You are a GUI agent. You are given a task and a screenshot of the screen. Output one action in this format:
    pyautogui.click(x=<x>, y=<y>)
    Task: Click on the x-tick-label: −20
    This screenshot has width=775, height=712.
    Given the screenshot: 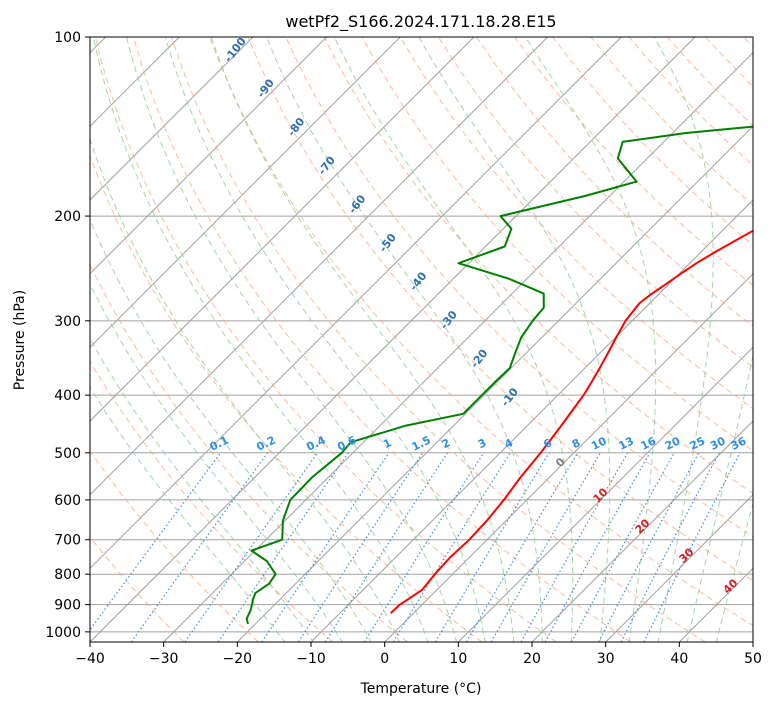 What is the action you would take?
    pyautogui.click(x=238, y=659)
    